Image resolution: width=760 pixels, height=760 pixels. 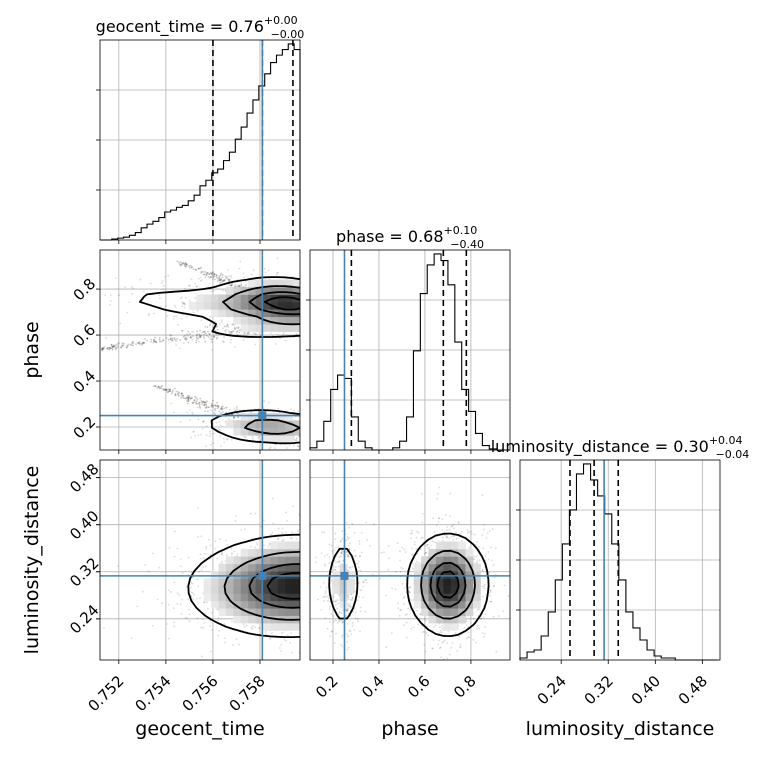 I want to click on geocent_time-histogram, so click(x=200, y=142).